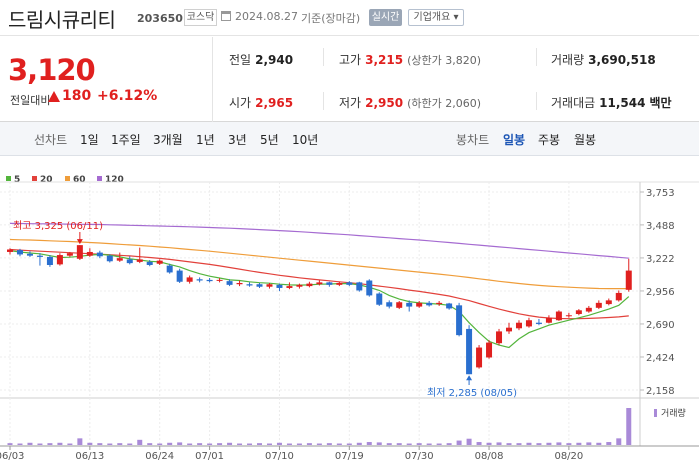 The width and height of the screenshot is (699, 463). What do you see at coordinates (89, 456) in the screenshot?
I see `x-tick-label: 06/13` at bounding box center [89, 456].